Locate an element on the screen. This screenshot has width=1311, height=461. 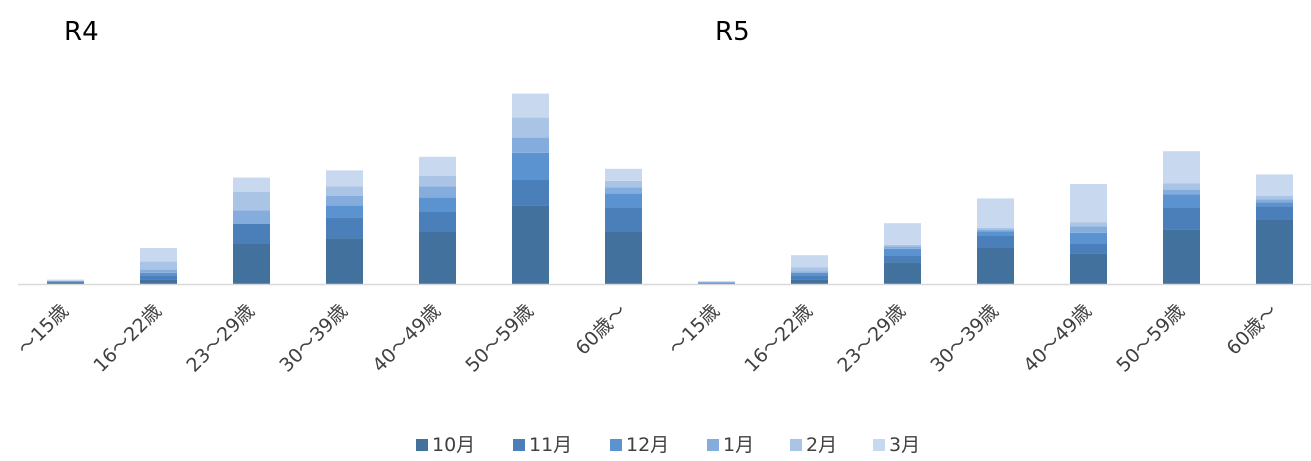
legend-item: 12月 is located at coordinates (639, 445).